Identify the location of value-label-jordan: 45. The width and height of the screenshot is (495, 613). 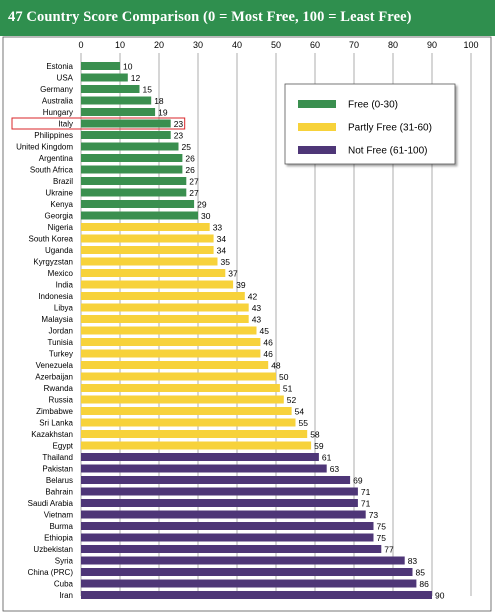
(265, 331).